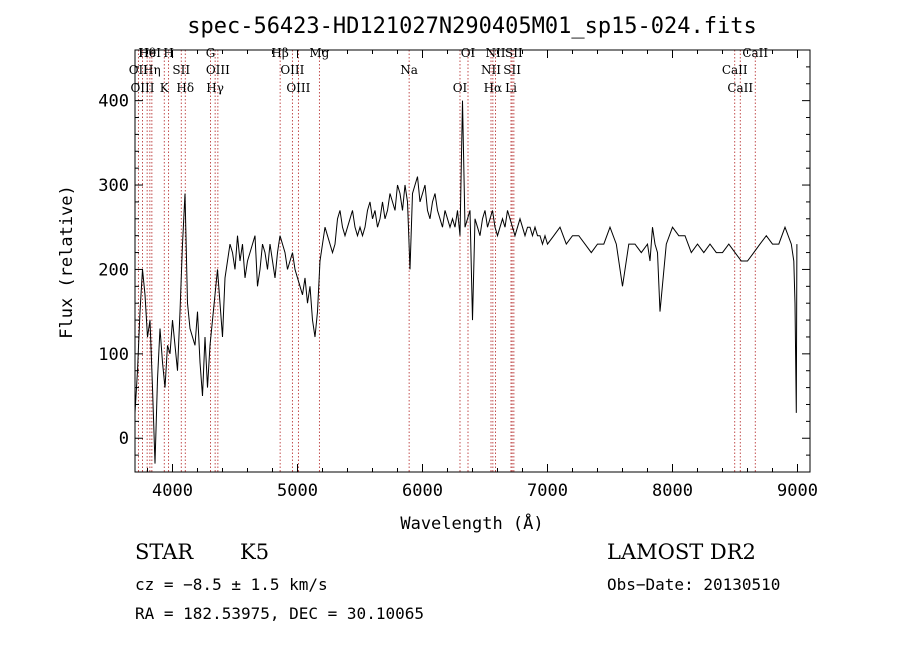  What do you see at coordinates (471, 523) in the screenshot?
I see `x-axis-label: Wavelength (Å)` at bounding box center [471, 523].